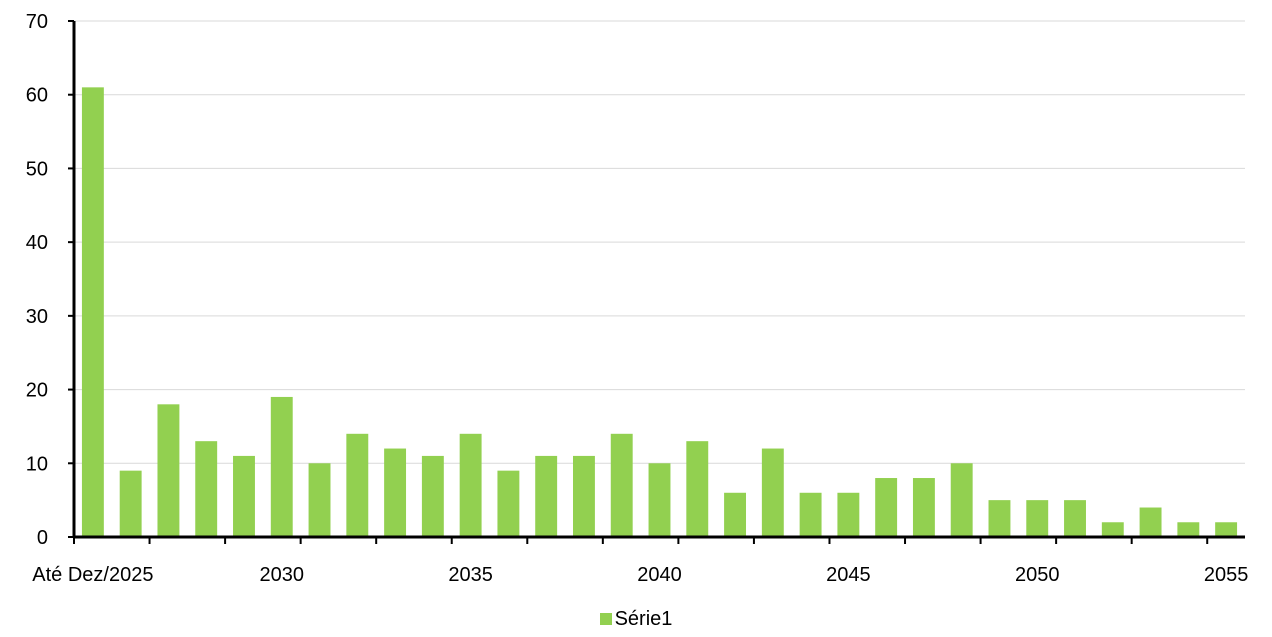 The width and height of the screenshot is (1272, 637). Describe the element at coordinates (470, 575) in the screenshot. I see `x-tick-label: 2035` at that location.